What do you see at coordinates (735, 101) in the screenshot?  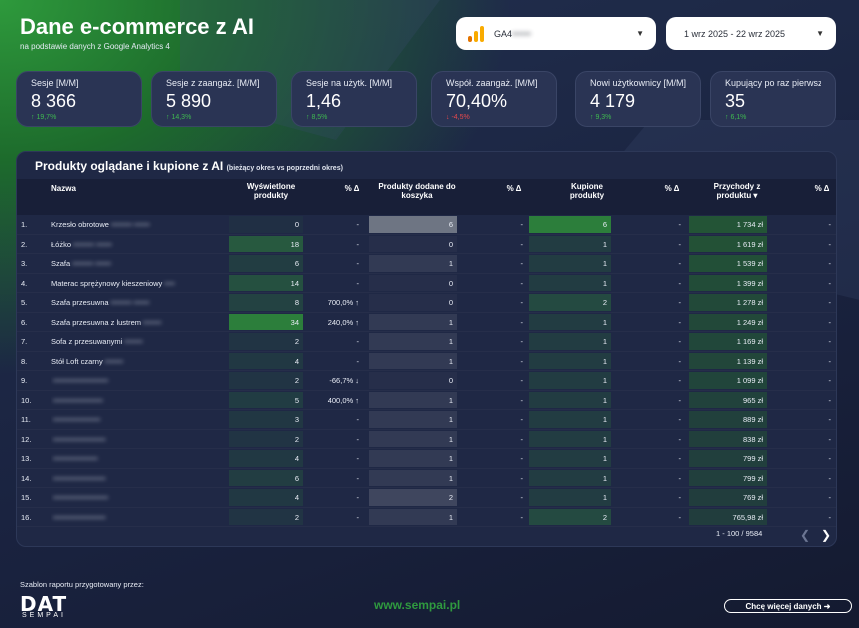 I see `kpi-value: 35` at bounding box center [735, 101].